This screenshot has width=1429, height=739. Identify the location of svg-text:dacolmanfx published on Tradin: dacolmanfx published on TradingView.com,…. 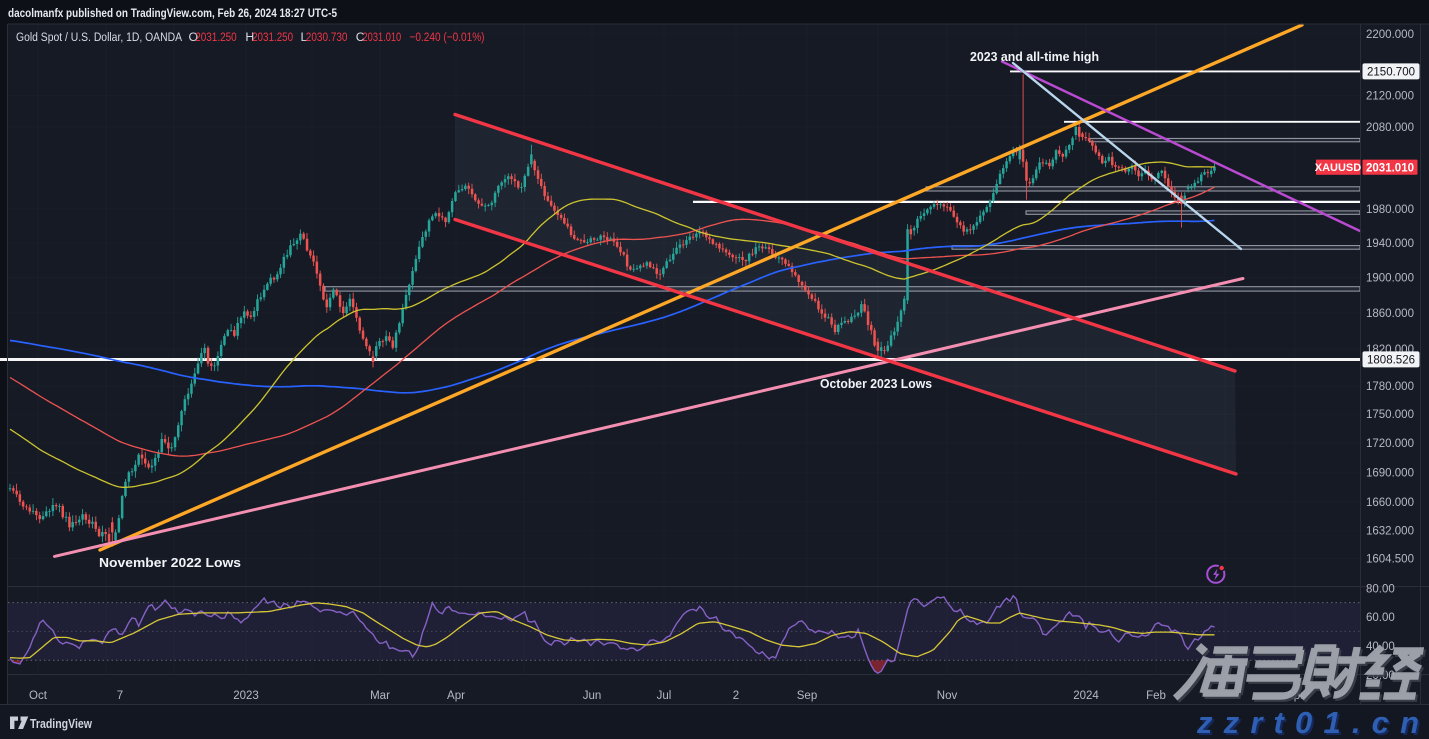
(172, 13).